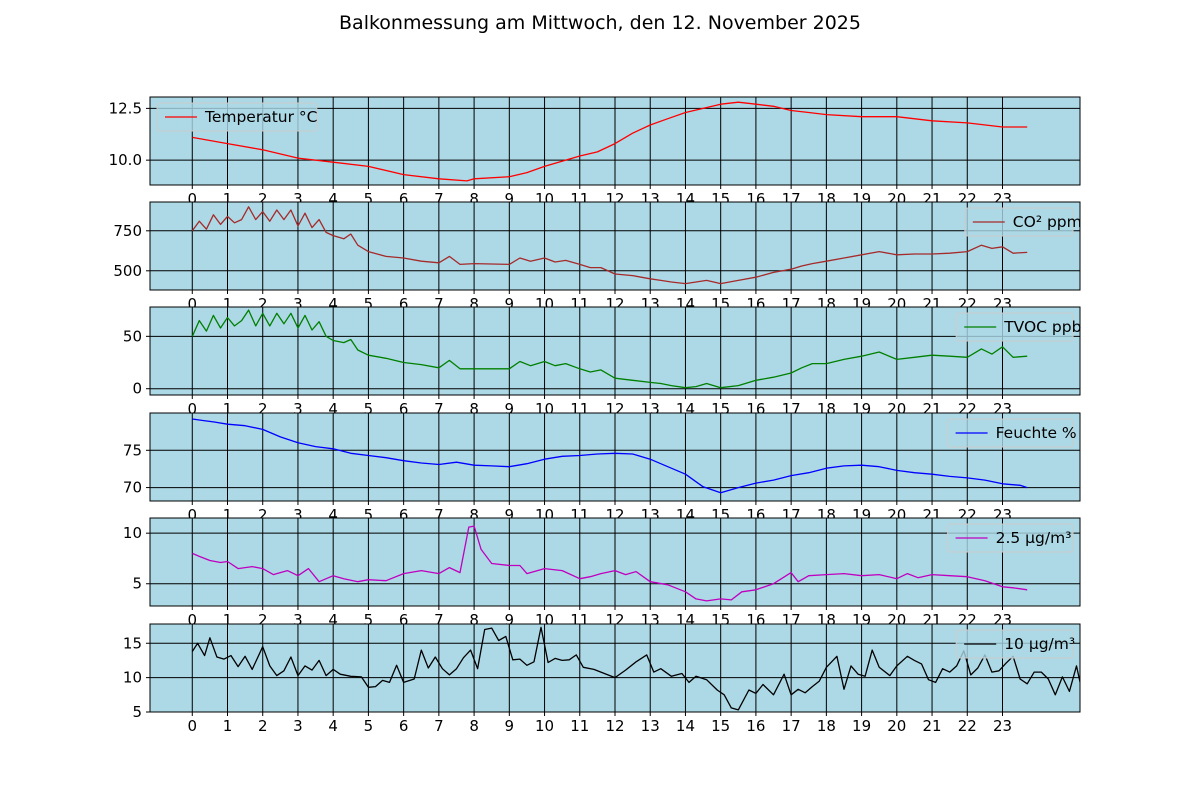  I want to click on x-tick-label: 22, so click(967, 726).